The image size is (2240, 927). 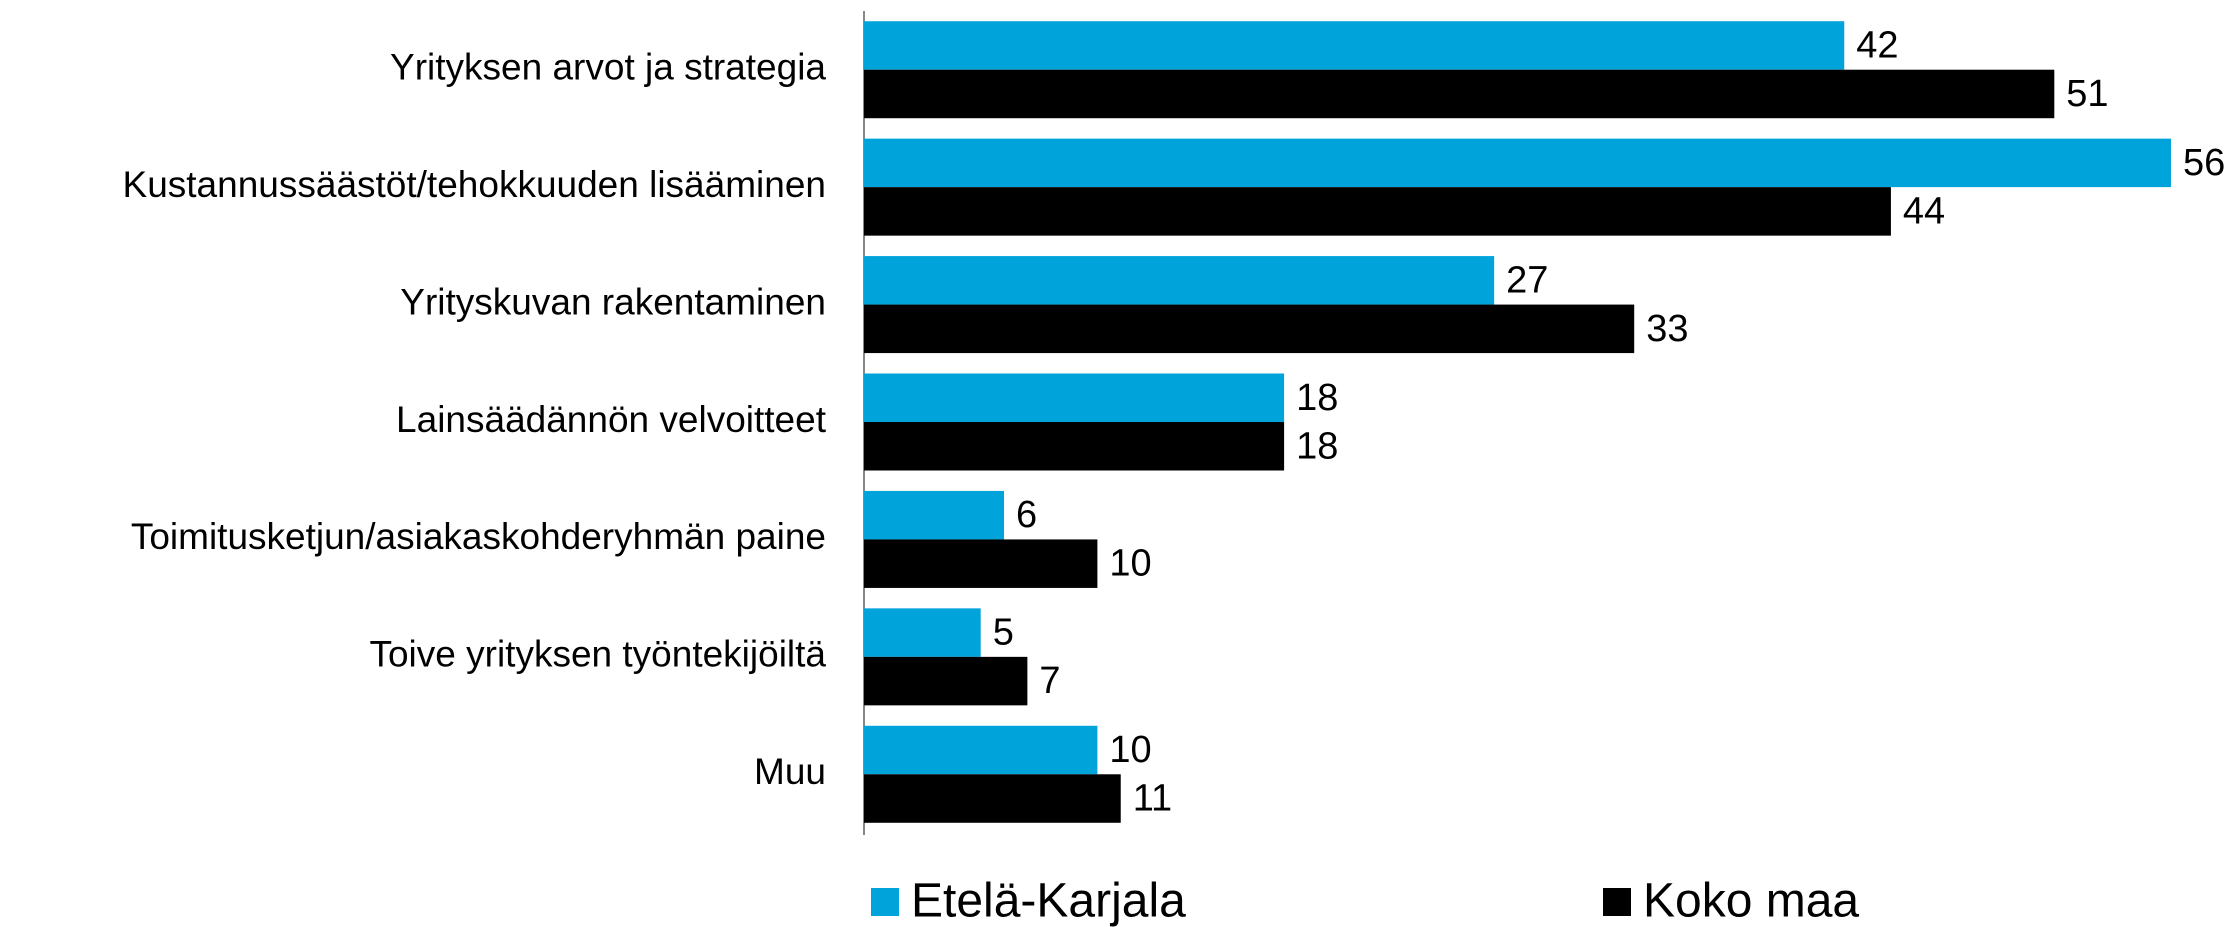 What do you see at coordinates (1152, 799) in the screenshot?
I see `value-label: 11` at bounding box center [1152, 799].